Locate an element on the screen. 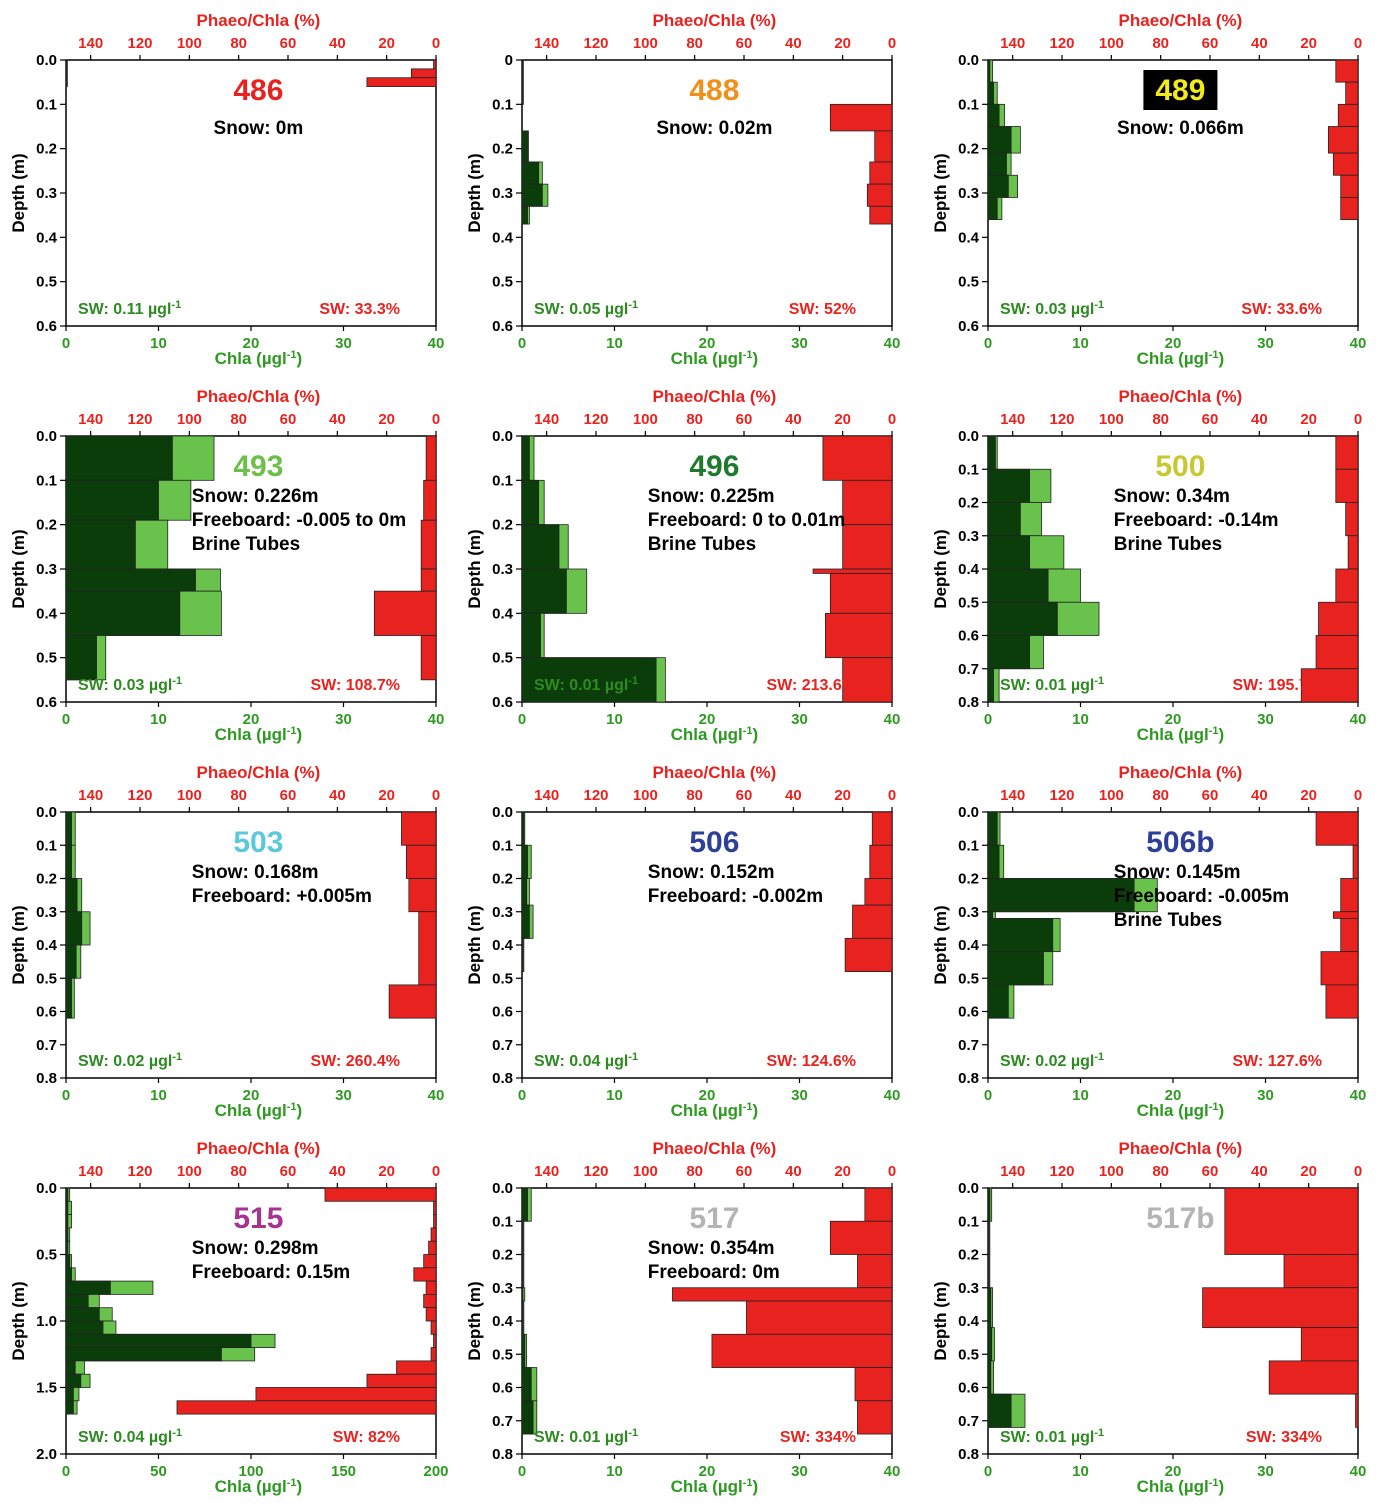  x-bottom-tick-label: 0 is located at coordinates (66, 1095).